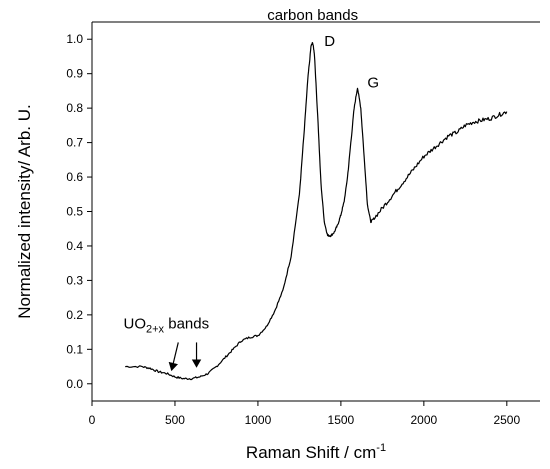 The height and width of the screenshot is (469, 550). What do you see at coordinates (74, 39) in the screenshot?
I see `y-tick-label: 1.0` at bounding box center [74, 39].